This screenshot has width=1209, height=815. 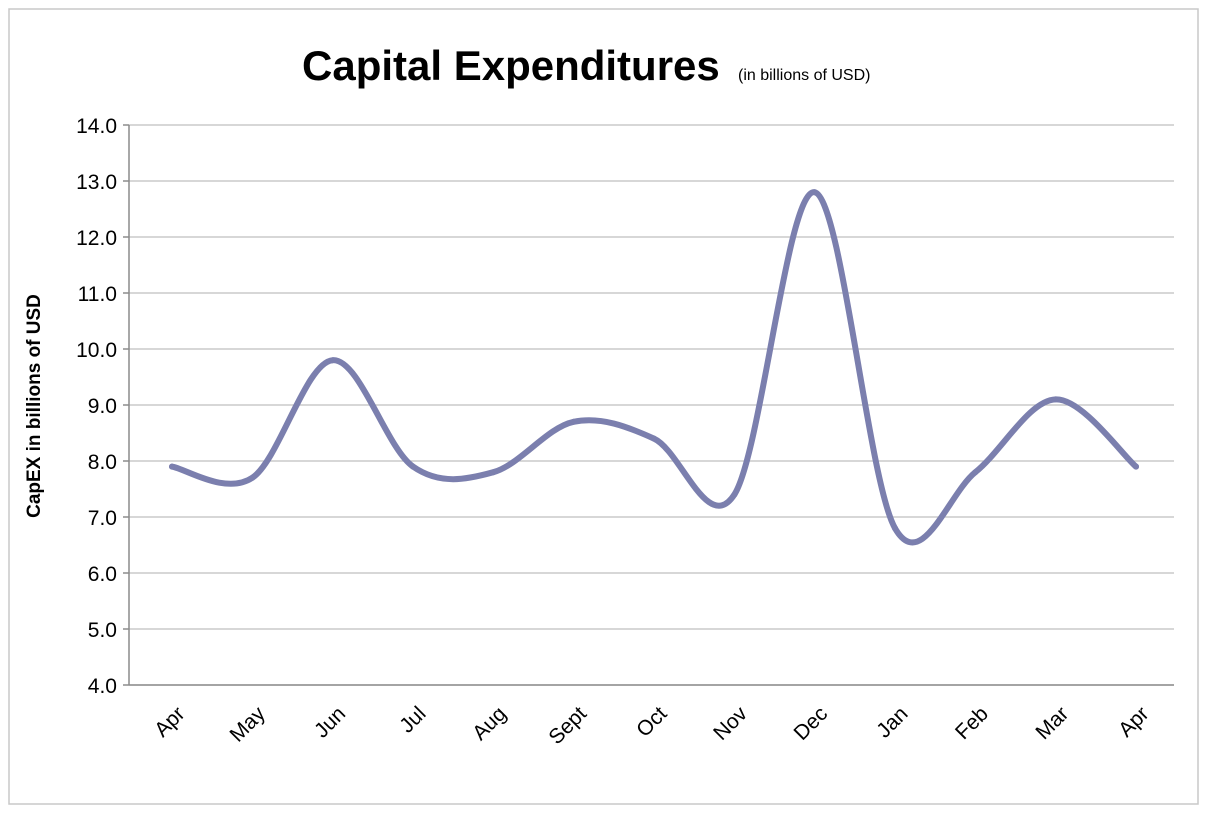 What do you see at coordinates (511, 65) in the screenshot?
I see `chart-title: Capital Expenditures` at bounding box center [511, 65].